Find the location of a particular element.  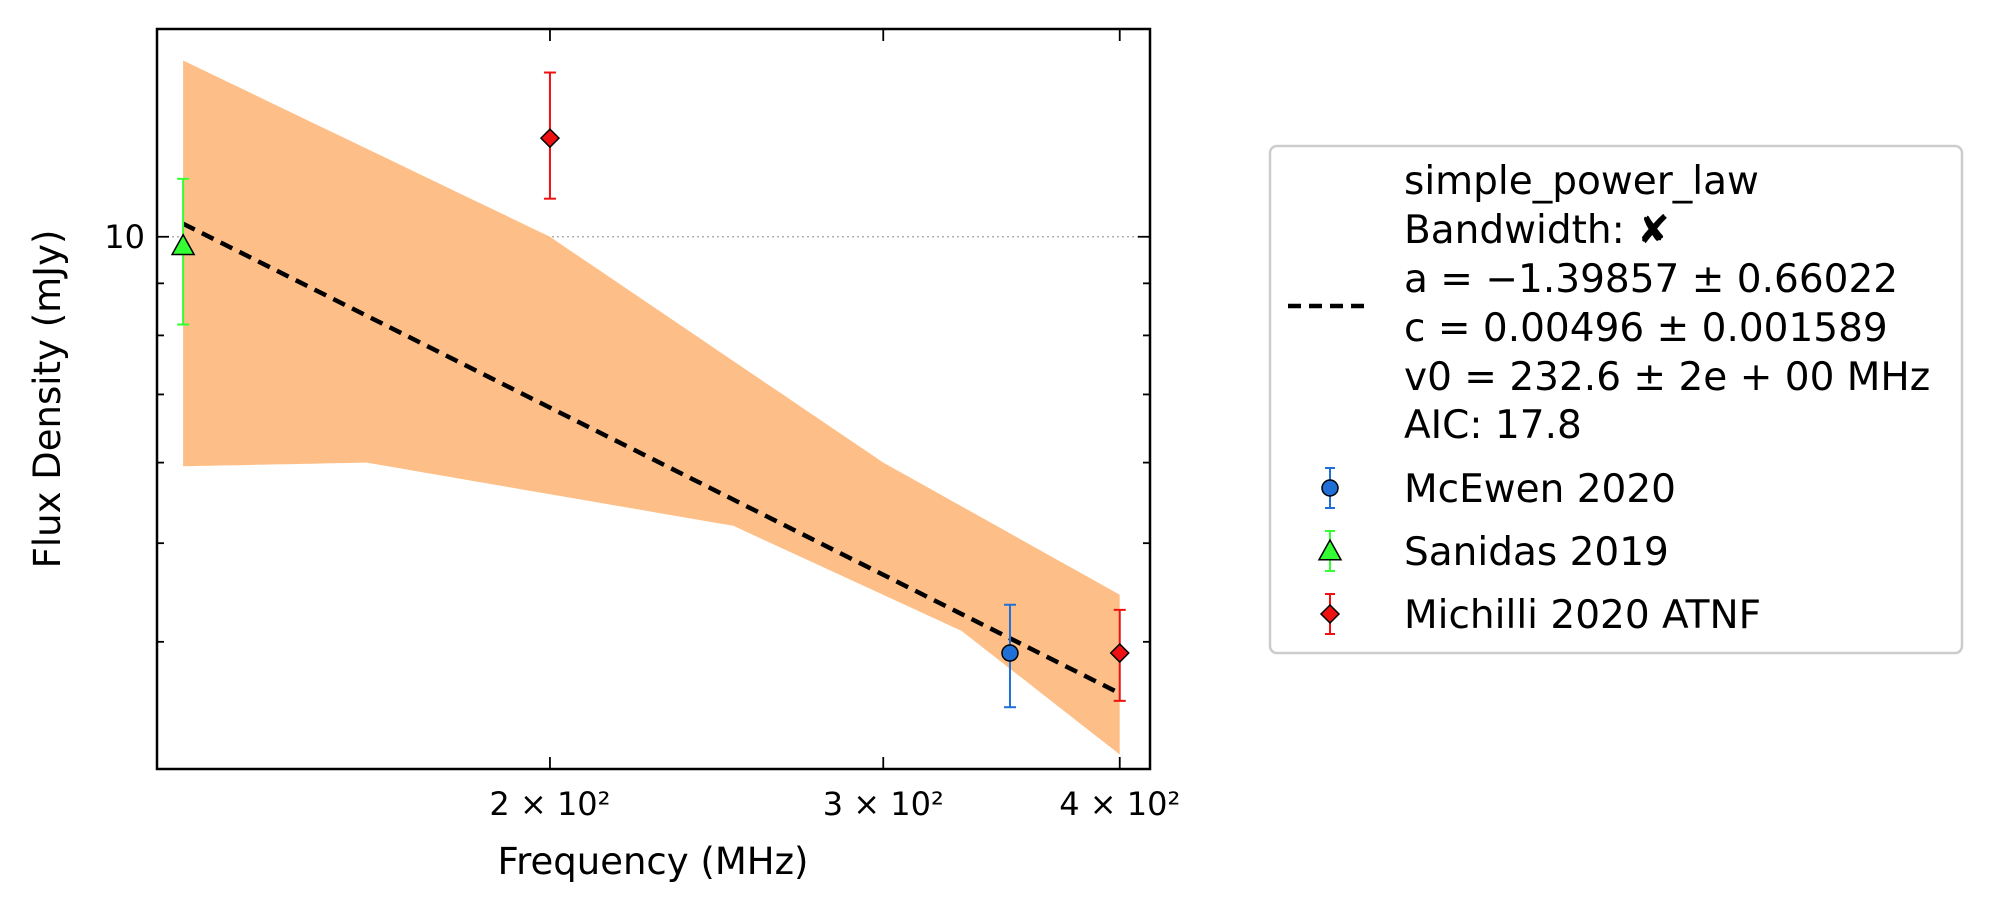

y-tick-label: 10 is located at coordinates (124, 237).